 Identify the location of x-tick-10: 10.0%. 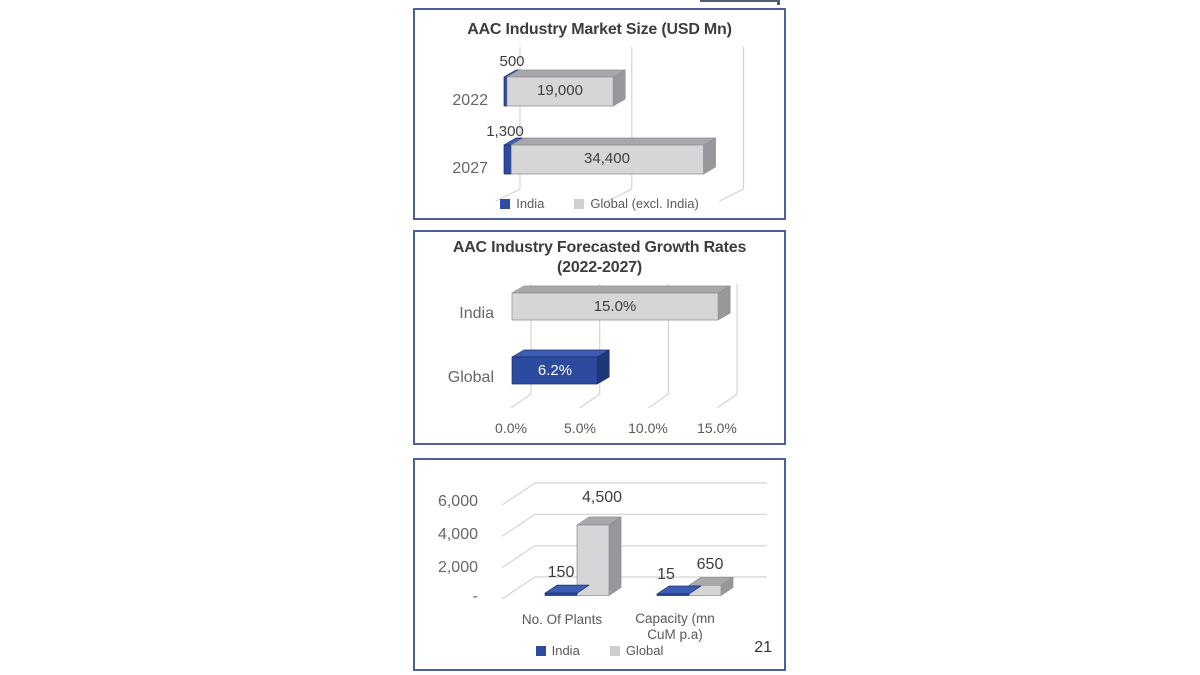
(648, 428).